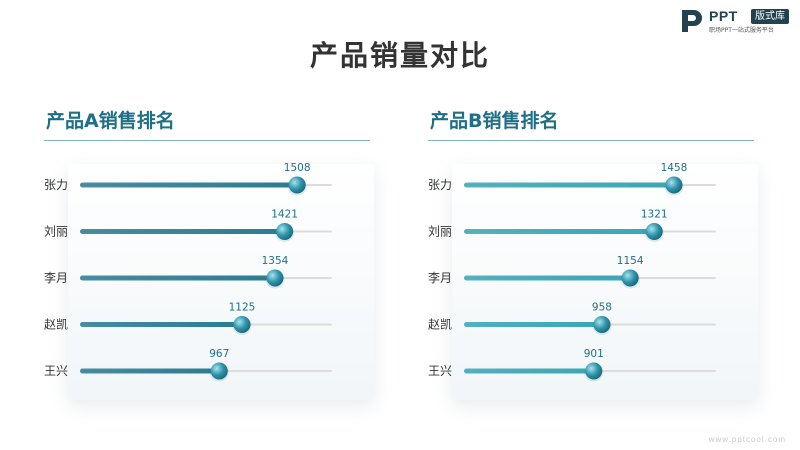 The height and width of the screenshot is (450, 800). Describe the element at coordinates (770, 16) in the screenshot. I see `logo-badge: 版式库` at that location.